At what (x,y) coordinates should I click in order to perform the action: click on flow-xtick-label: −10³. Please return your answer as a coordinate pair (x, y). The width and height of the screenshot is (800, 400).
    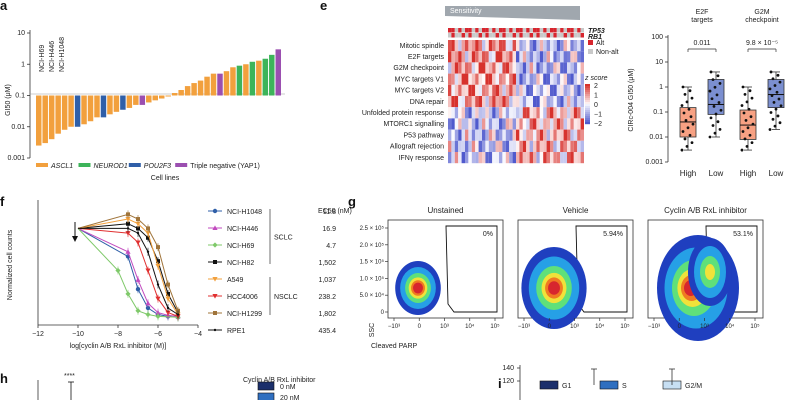
    Looking at the image, I should click on (394, 327).